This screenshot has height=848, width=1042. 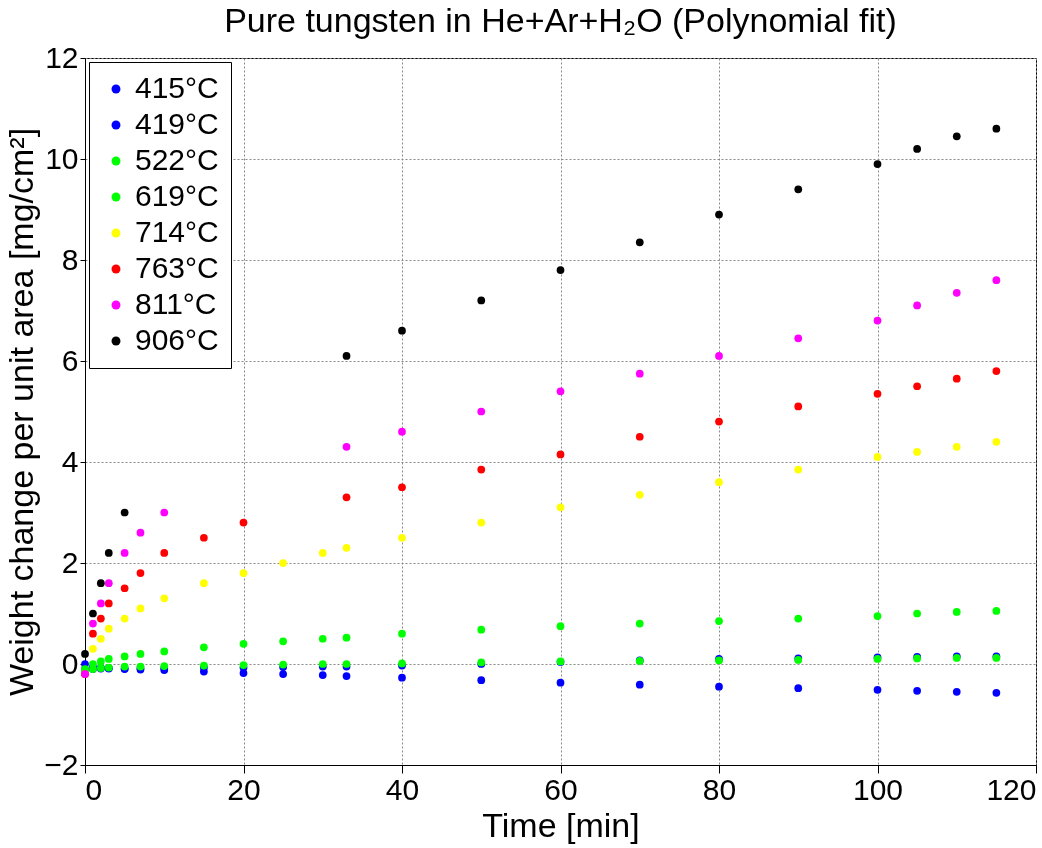 I want to click on legend-label: 714°C, so click(x=177, y=231).